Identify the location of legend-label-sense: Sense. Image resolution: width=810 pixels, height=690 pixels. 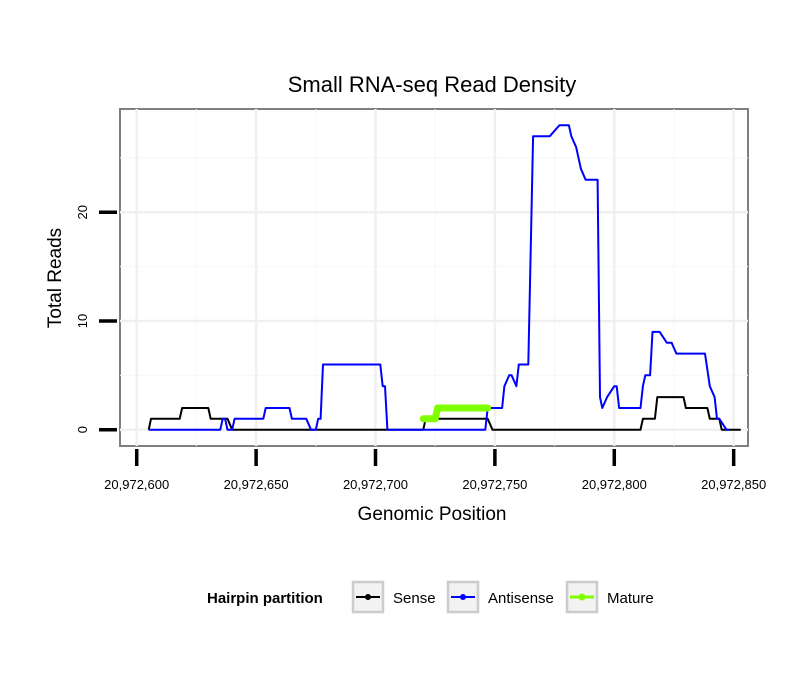
(414, 598).